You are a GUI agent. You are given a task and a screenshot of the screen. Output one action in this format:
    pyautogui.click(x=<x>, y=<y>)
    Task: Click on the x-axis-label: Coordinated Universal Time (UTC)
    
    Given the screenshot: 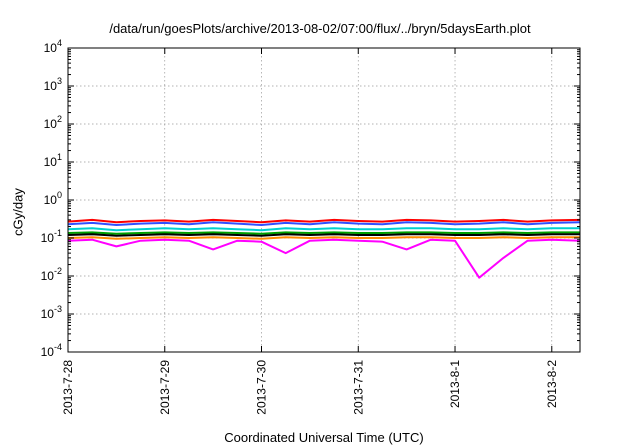 What is the action you would take?
    pyautogui.click(x=324, y=437)
    